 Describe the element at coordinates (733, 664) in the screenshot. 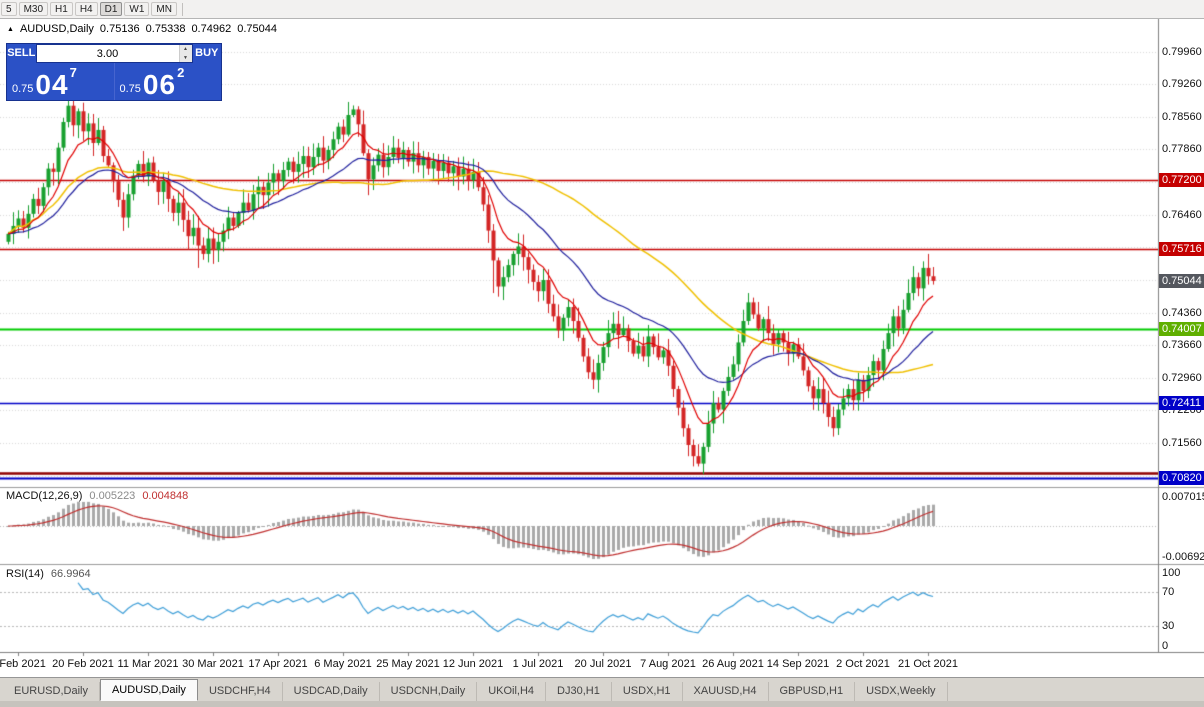

I see `date-axis-label: 26 Aug 2021` at that location.